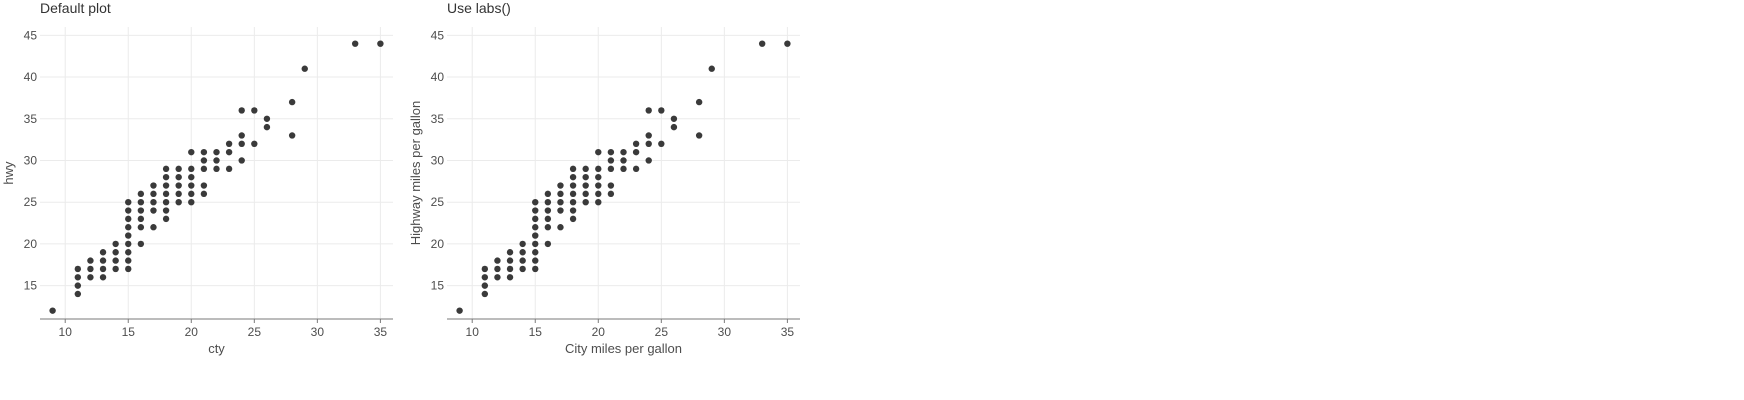  What do you see at coordinates (438, 286) in the screenshot?
I see `y-tick-label: 15` at bounding box center [438, 286].